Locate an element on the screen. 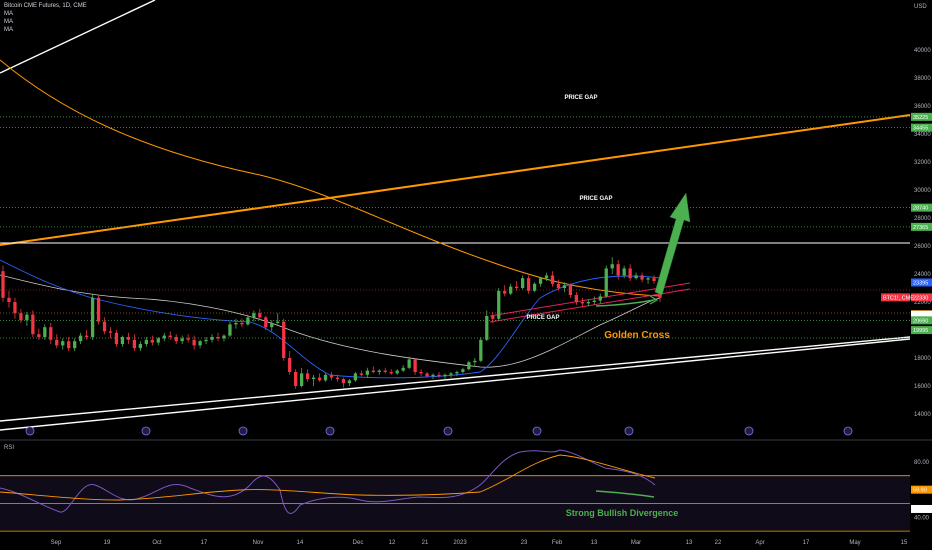 The height and width of the screenshot is (550, 932). price-badge-label: 34455 is located at coordinates (920, 129).